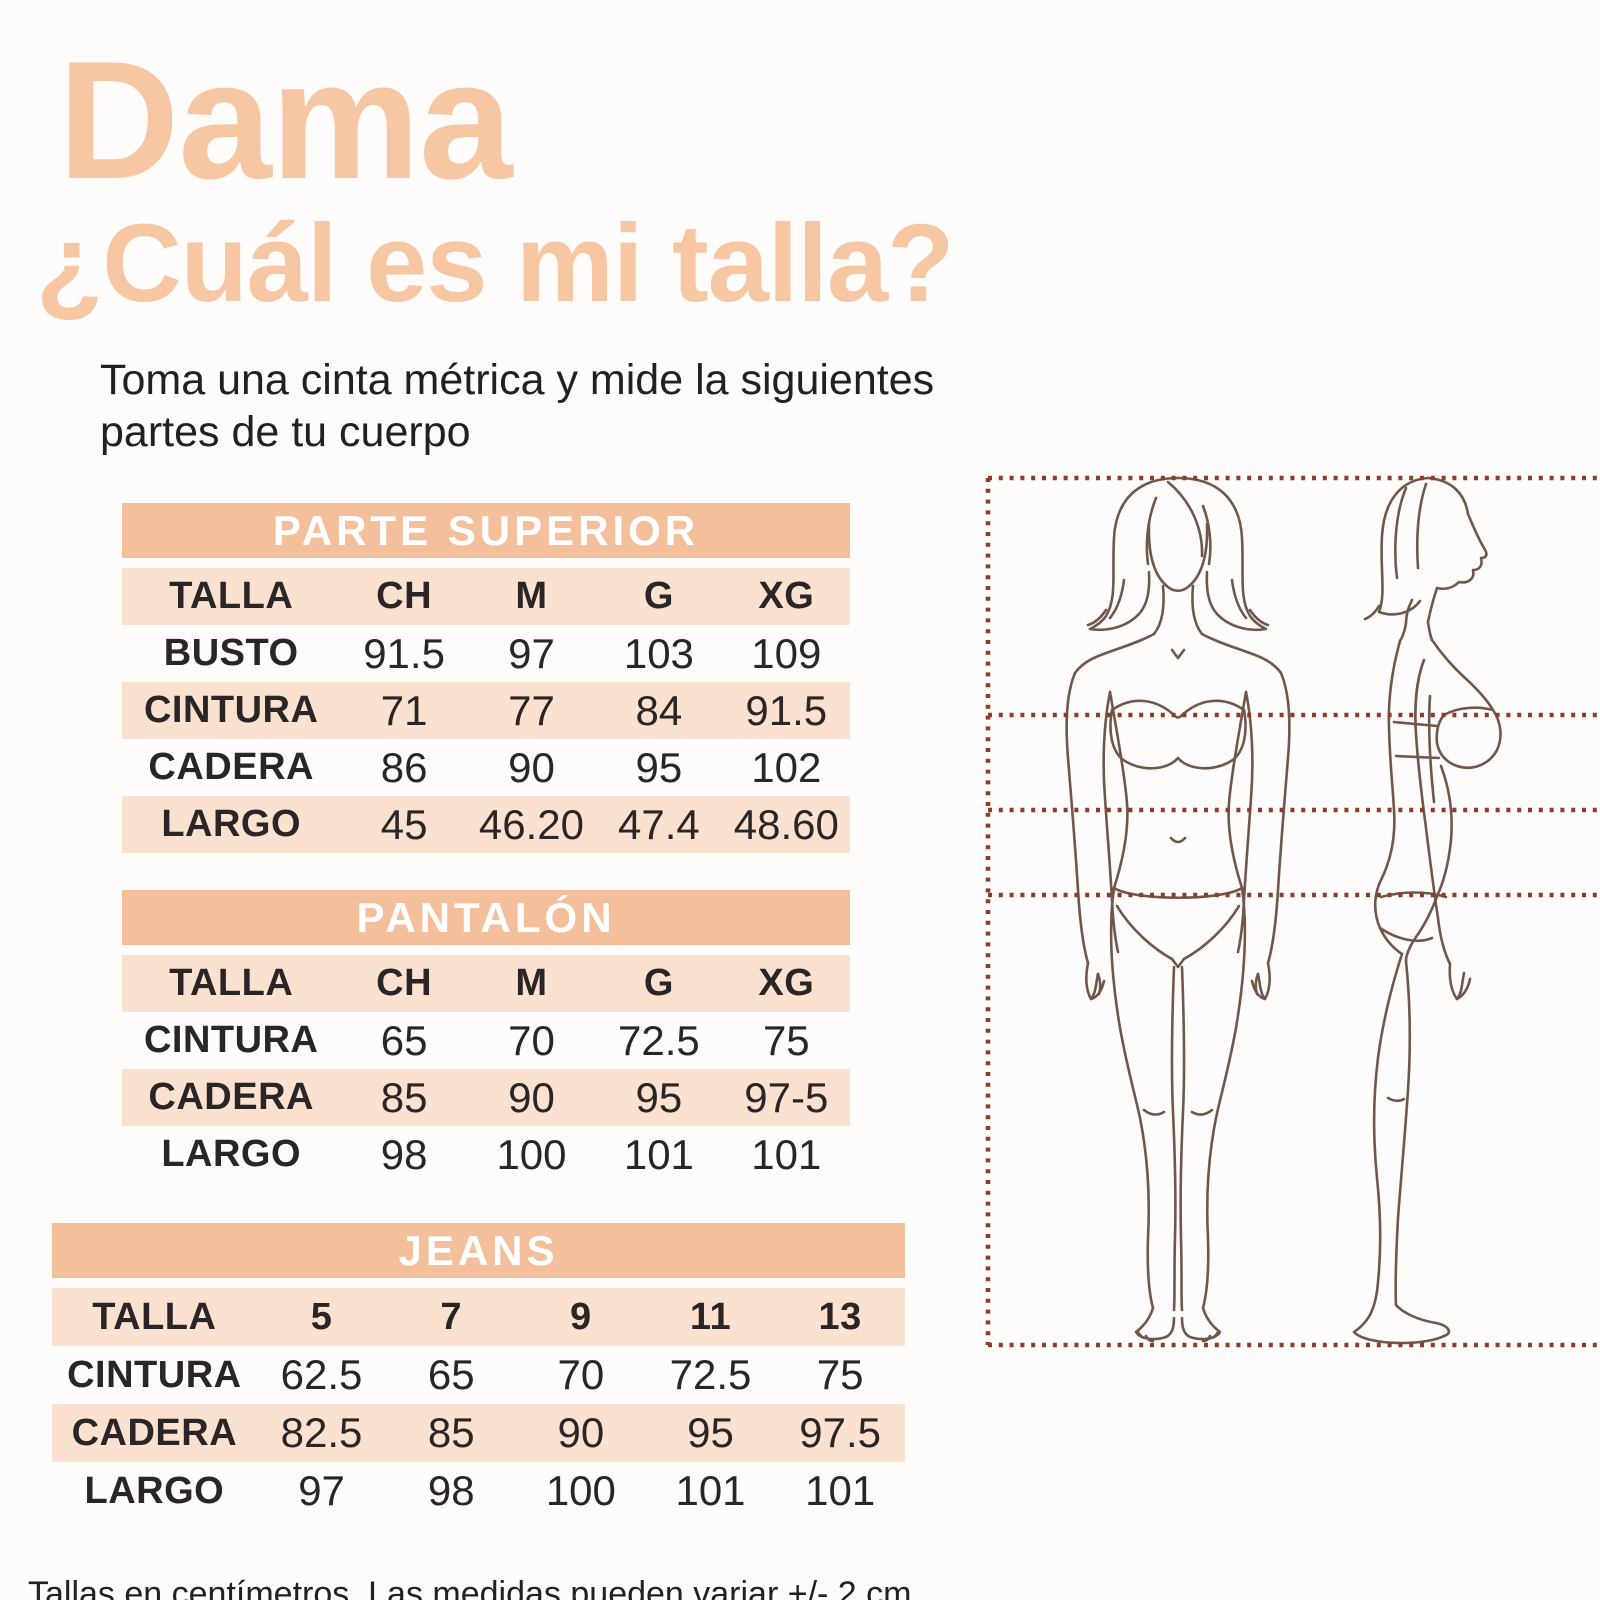 The height and width of the screenshot is (1600, 1600). Describe the element at coordinates (404, 767) in the screenshot. I see `table-value: 86` at that location.